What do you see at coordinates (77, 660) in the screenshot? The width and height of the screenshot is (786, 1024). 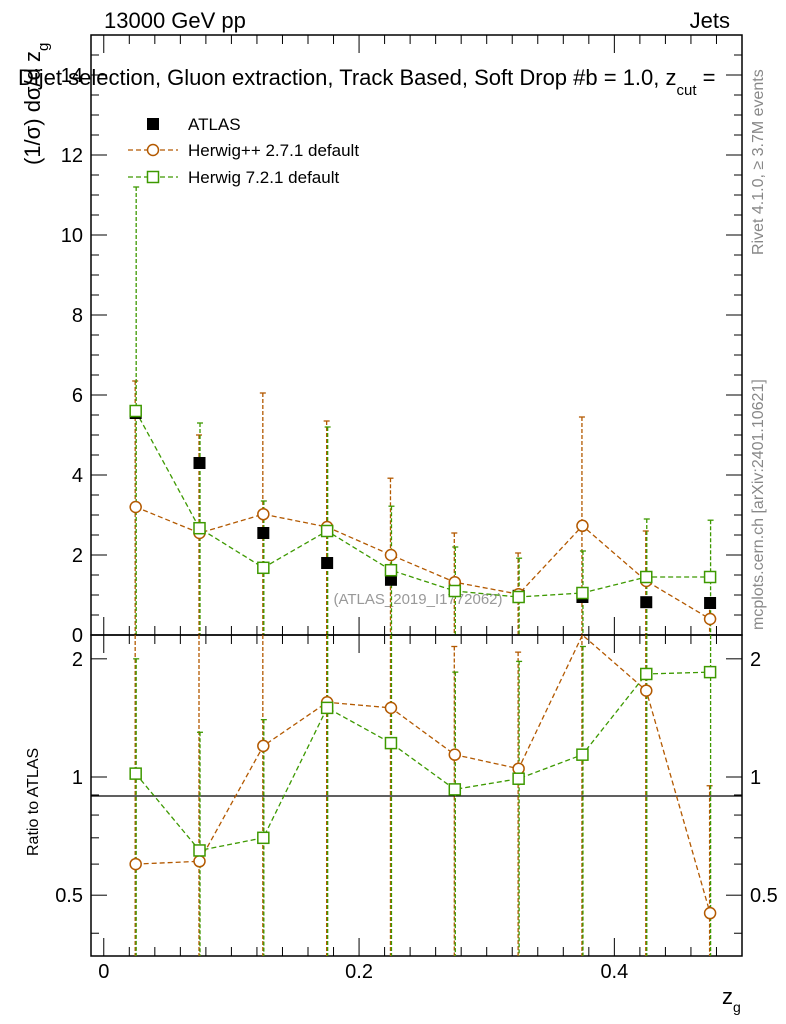 I see `ratio-tick-label: 2` at bounding box center [77, 660].